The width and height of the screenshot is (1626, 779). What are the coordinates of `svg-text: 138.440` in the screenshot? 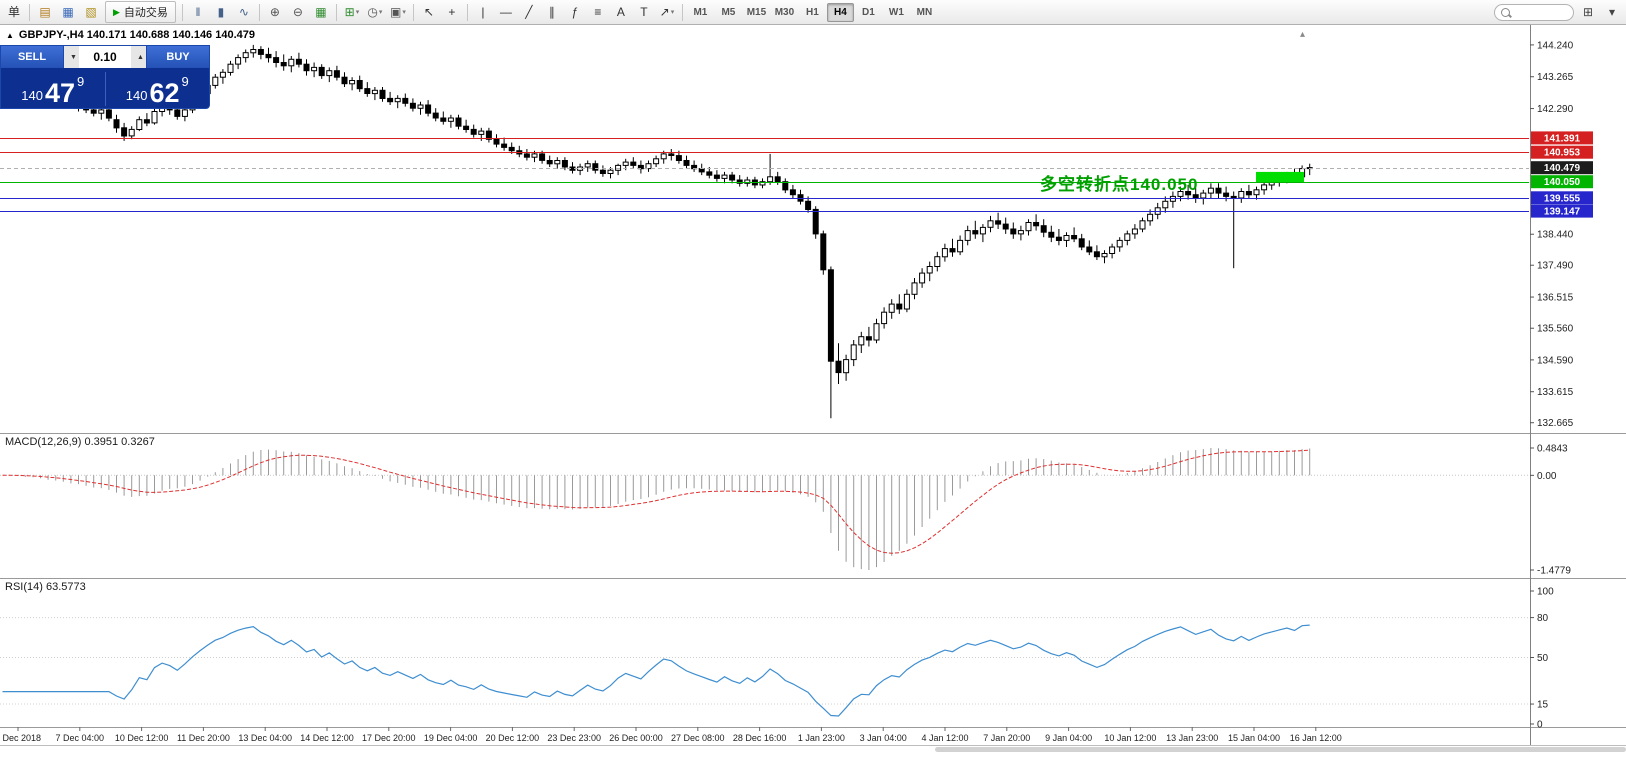 It's located at (1555, 235).